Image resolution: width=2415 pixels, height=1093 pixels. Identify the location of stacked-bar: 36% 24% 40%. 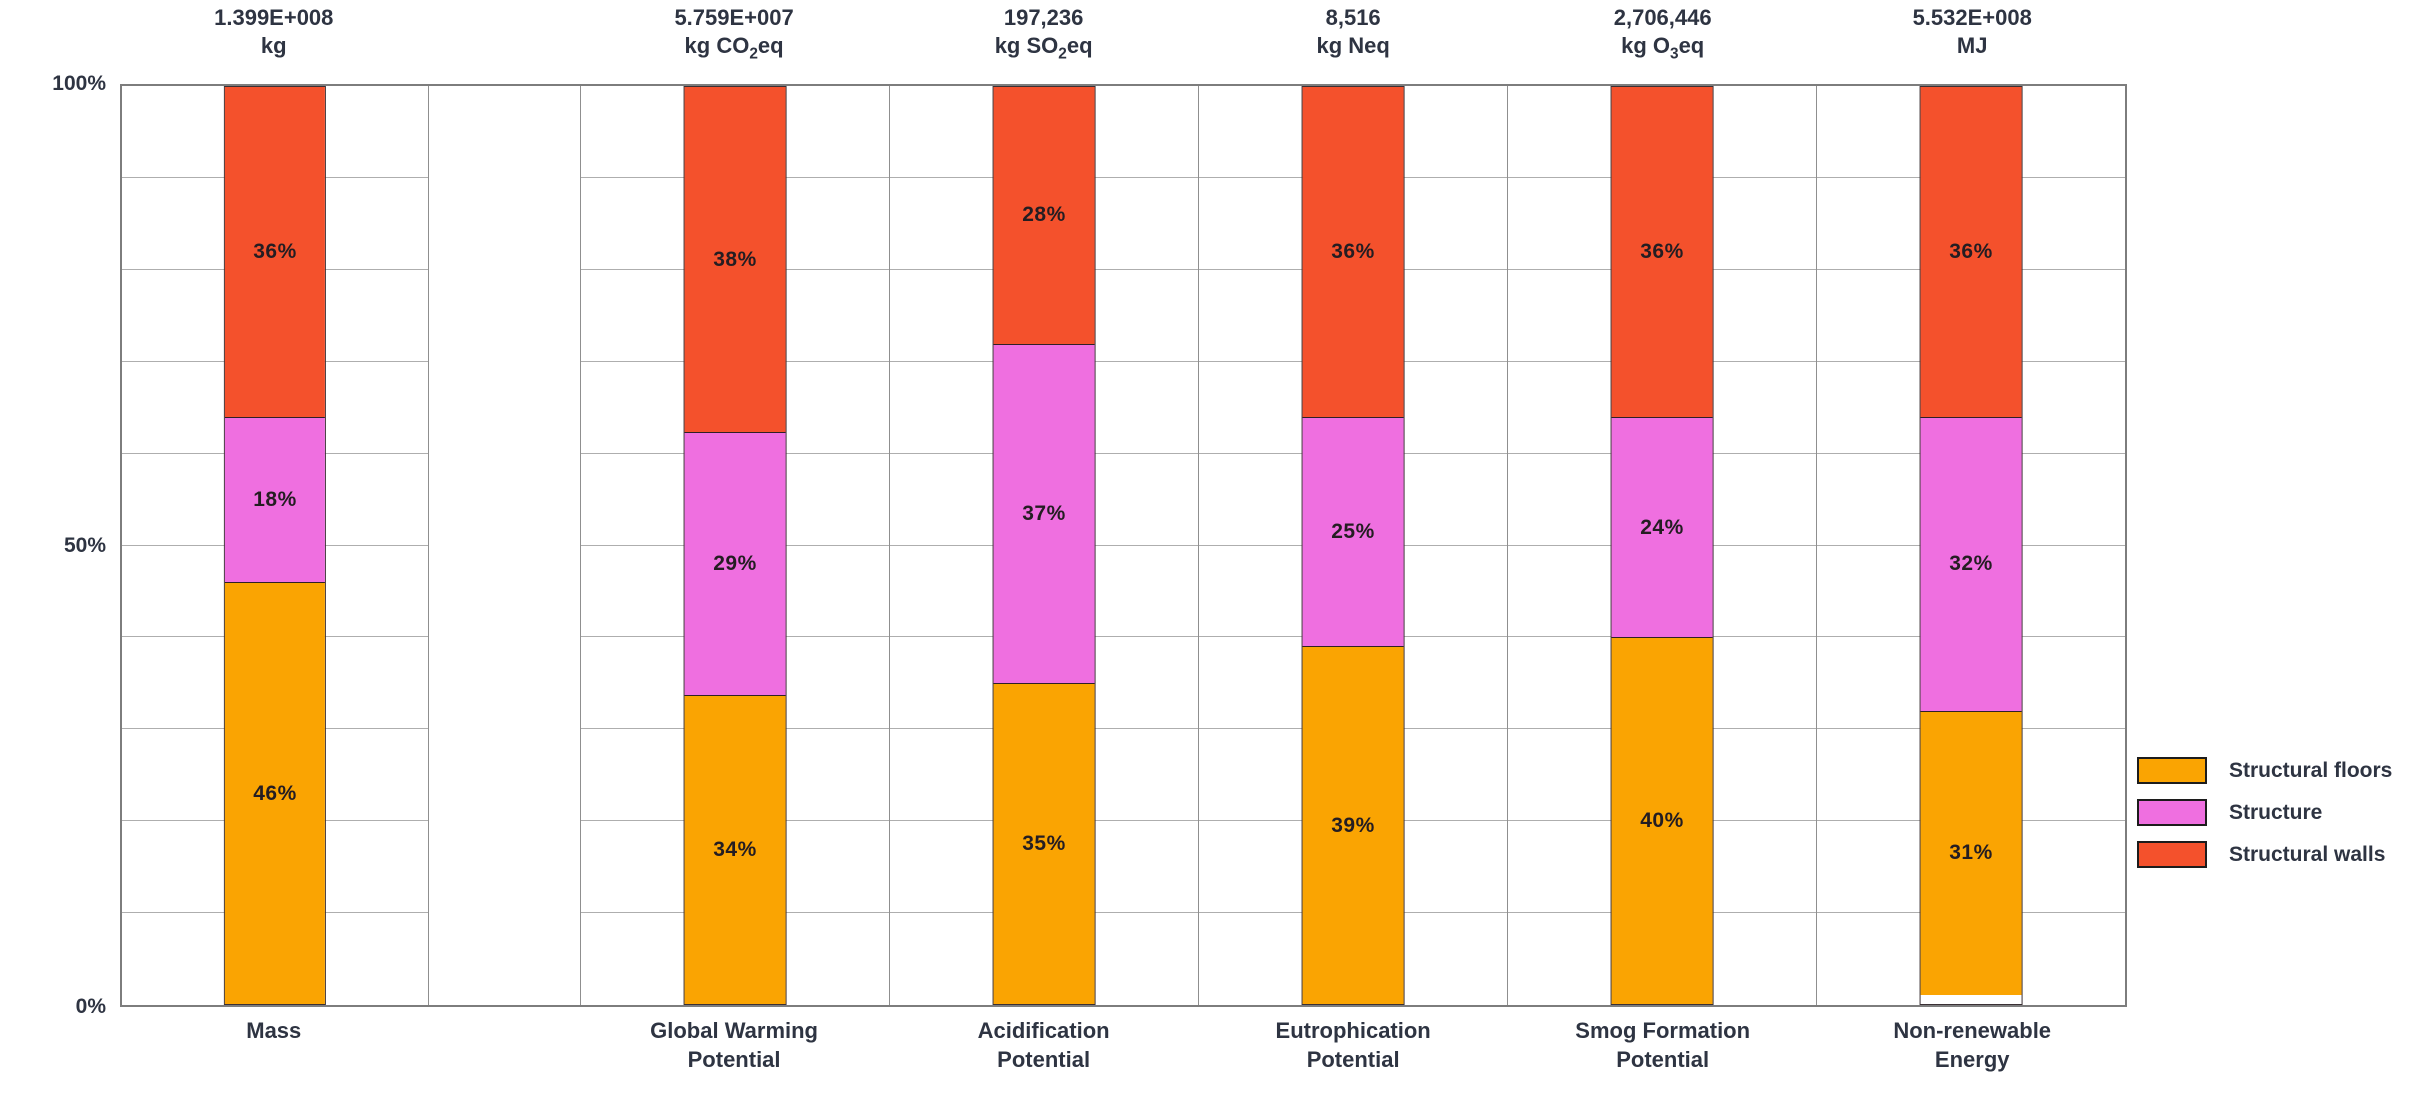
(1662, 545).